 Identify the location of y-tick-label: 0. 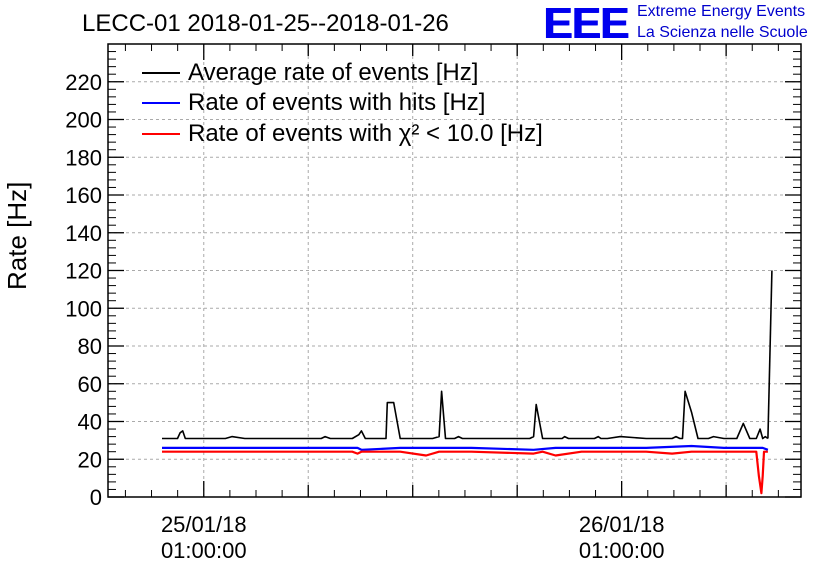
(96, 497).